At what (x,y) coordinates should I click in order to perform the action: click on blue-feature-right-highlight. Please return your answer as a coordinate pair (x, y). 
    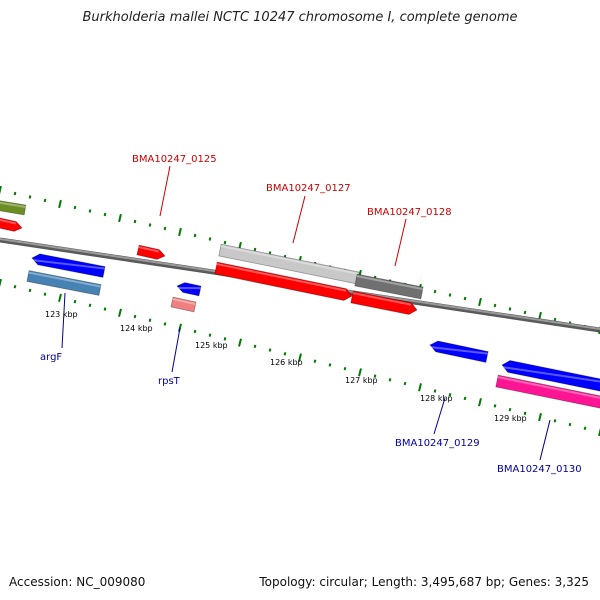
    Looking at the image, I should click on (550, 374).